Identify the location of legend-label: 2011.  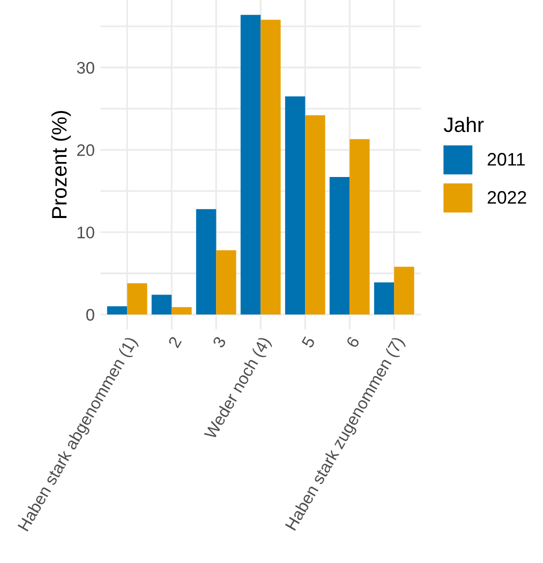
(506, 159).